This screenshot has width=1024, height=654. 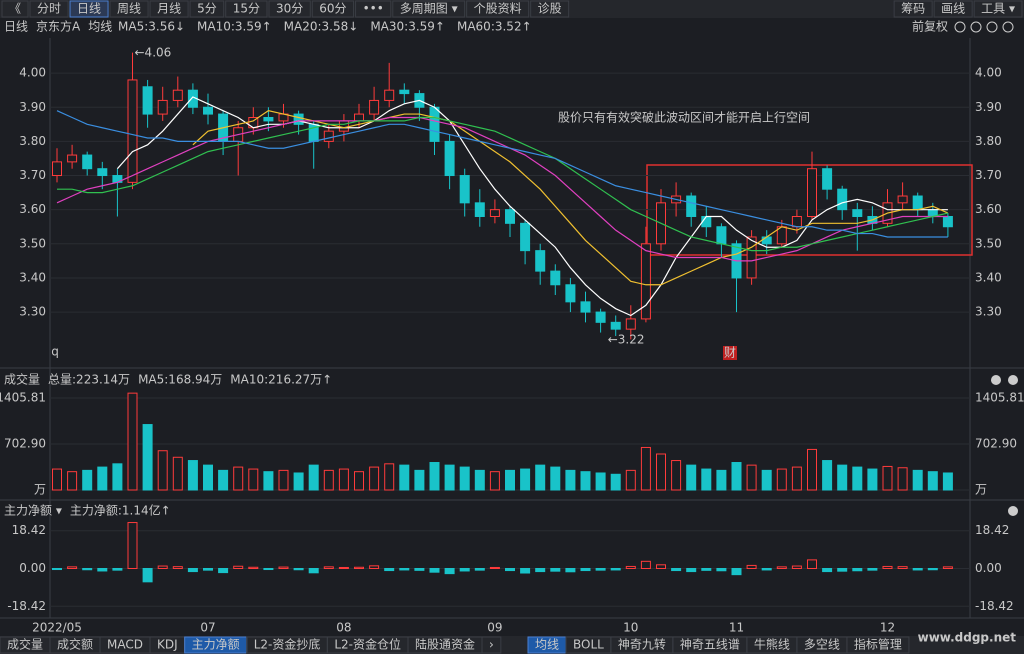 I want to click on toolbar-item: 诊股, so click(x=550, y=9).